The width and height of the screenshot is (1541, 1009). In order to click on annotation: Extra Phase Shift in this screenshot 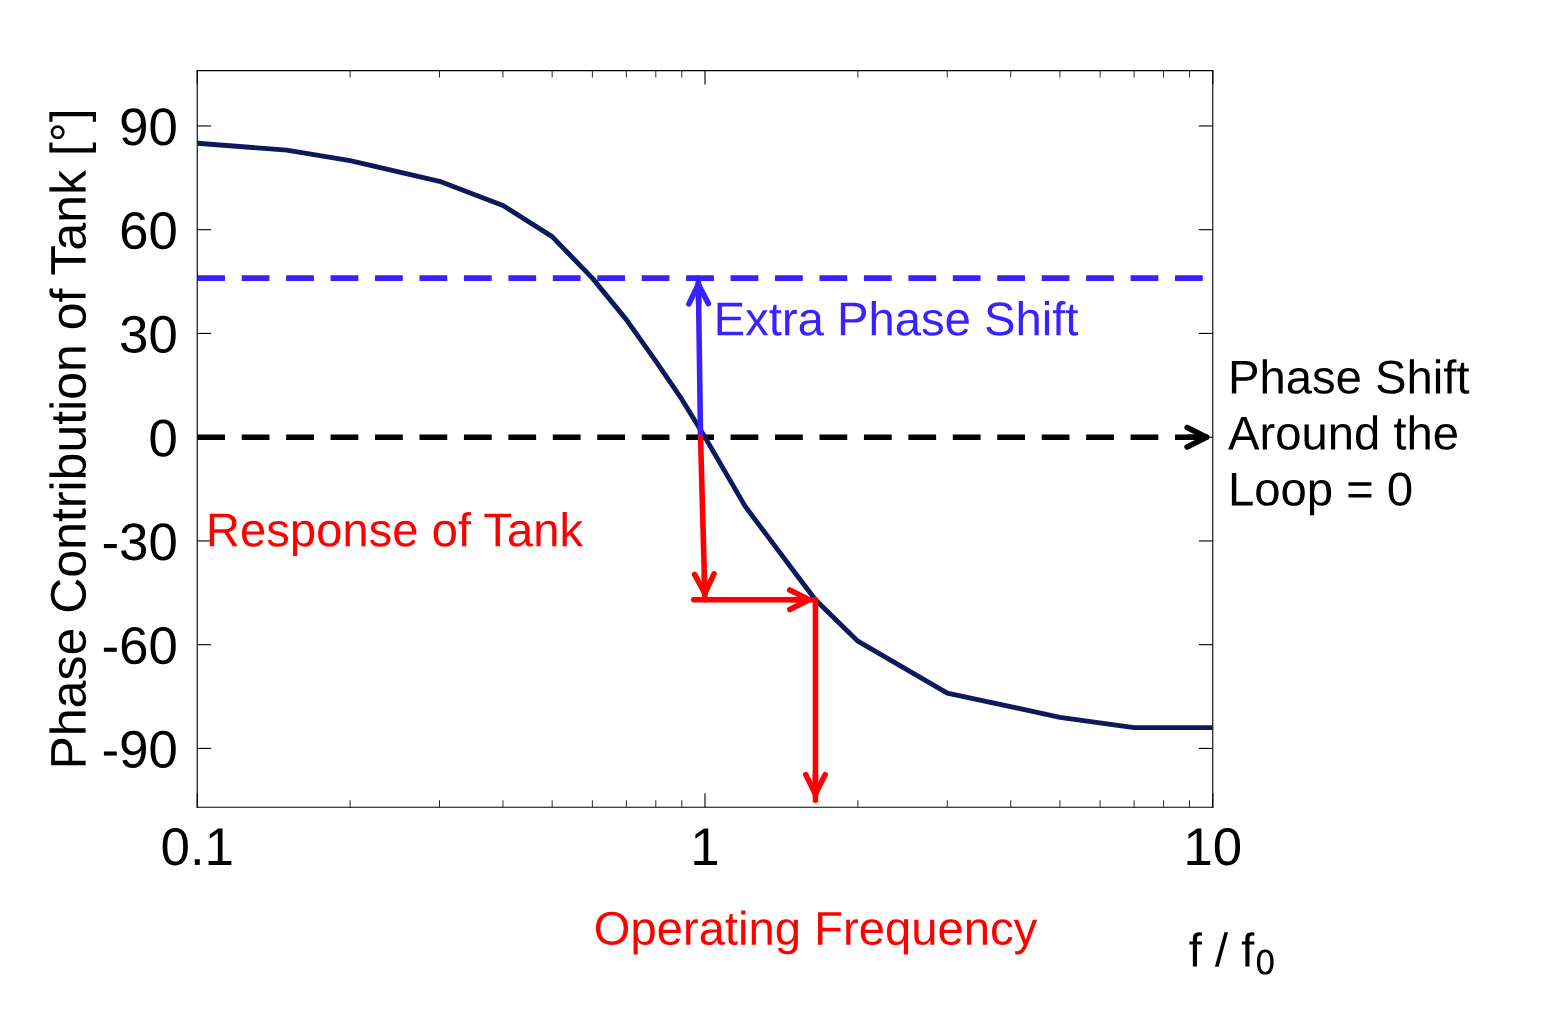, I will do `click(898, 318)`.